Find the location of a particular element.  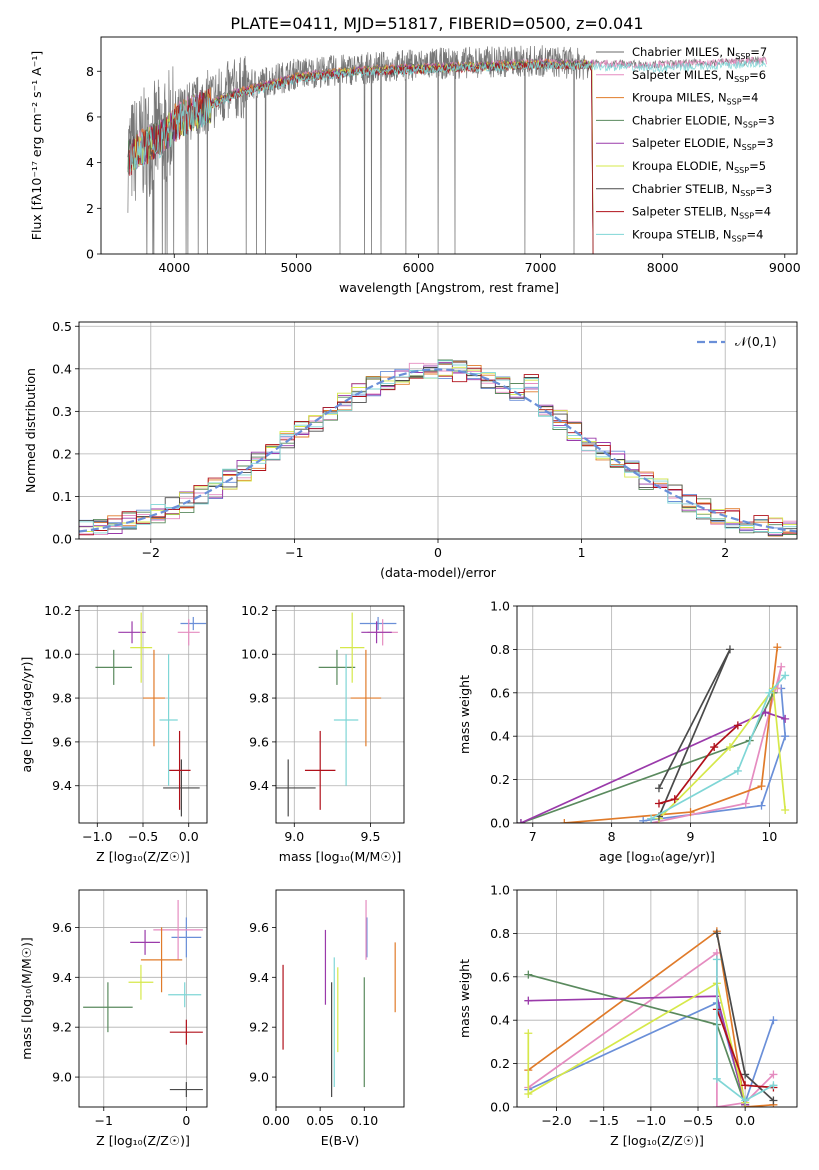

y-tick-label: 9.8 is located at coordinates (62, 698).